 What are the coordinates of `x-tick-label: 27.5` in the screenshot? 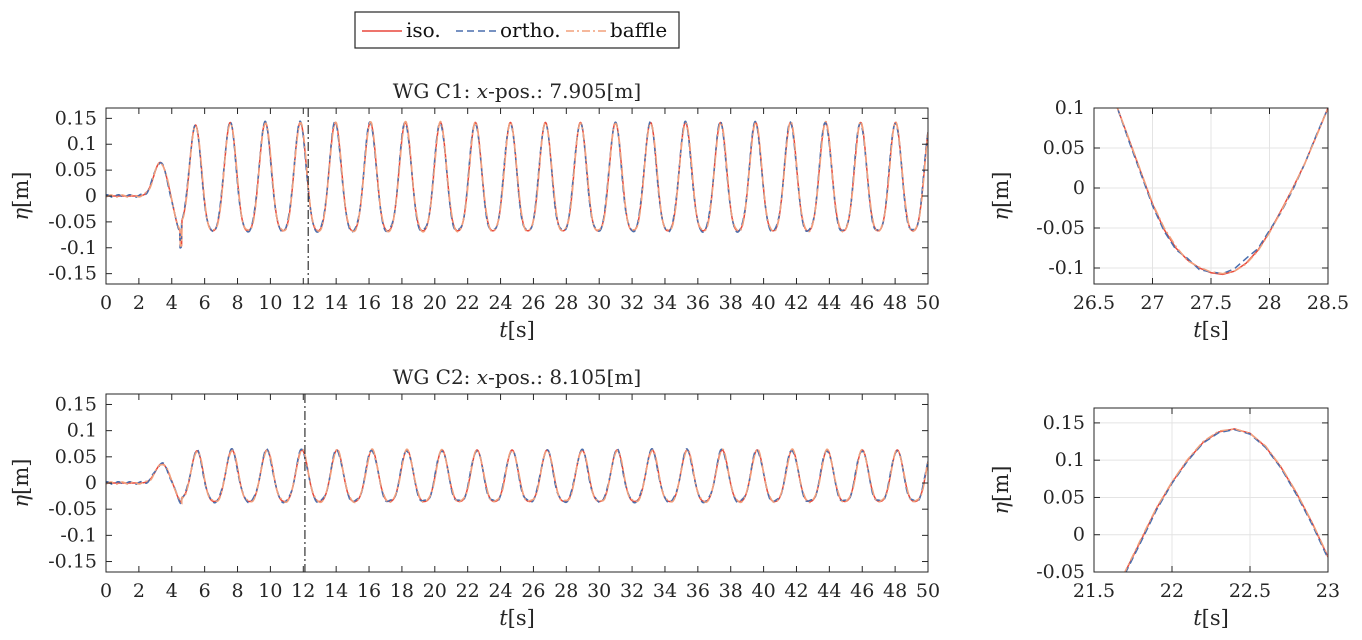 It's located at (1211, 303).